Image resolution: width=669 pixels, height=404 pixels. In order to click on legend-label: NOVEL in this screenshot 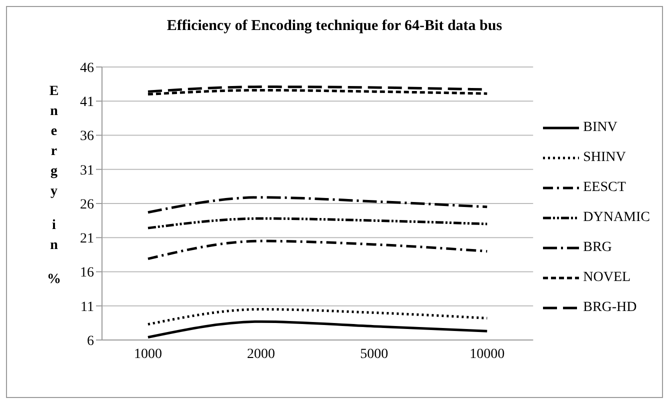, I will do `click(607, 278)`.